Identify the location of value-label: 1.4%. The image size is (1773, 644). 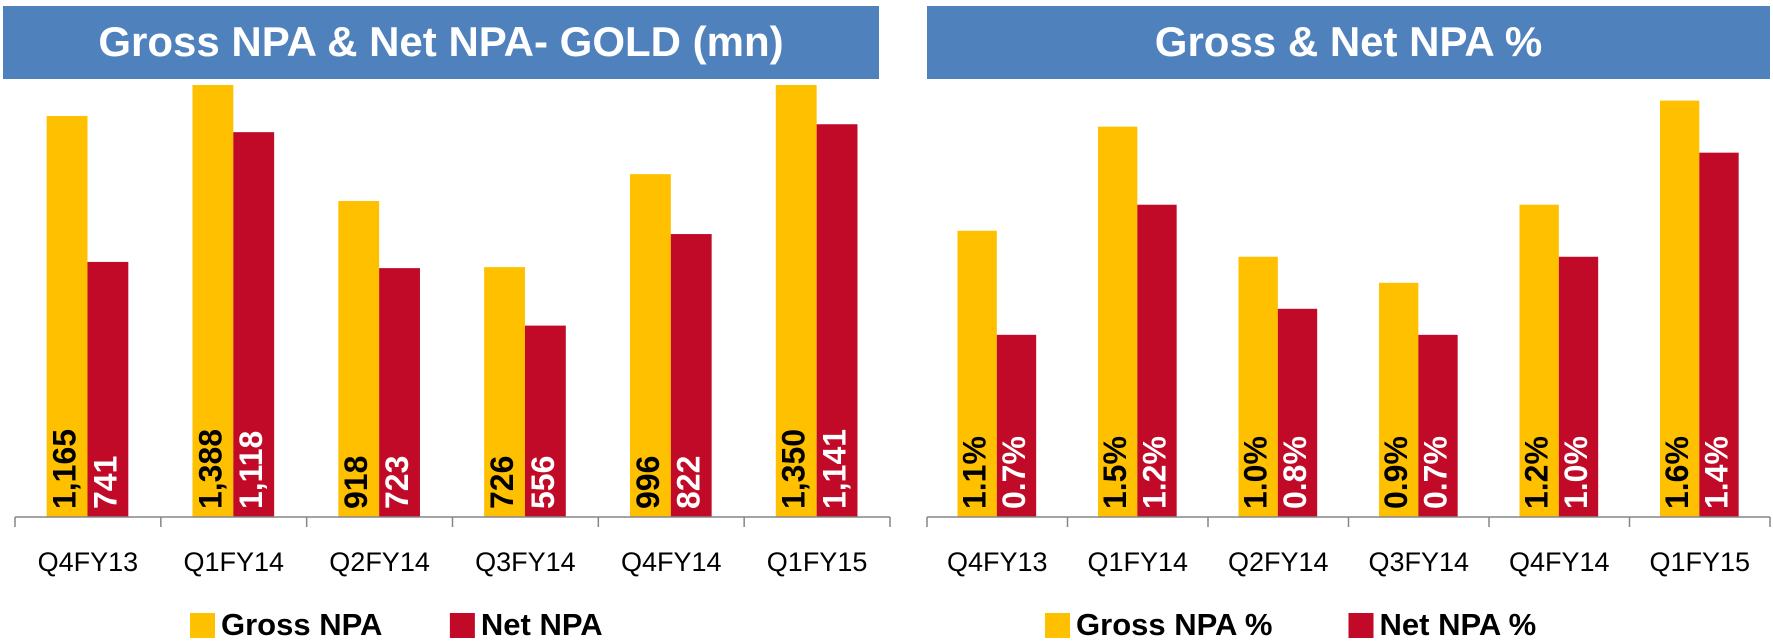
(1716, 472).